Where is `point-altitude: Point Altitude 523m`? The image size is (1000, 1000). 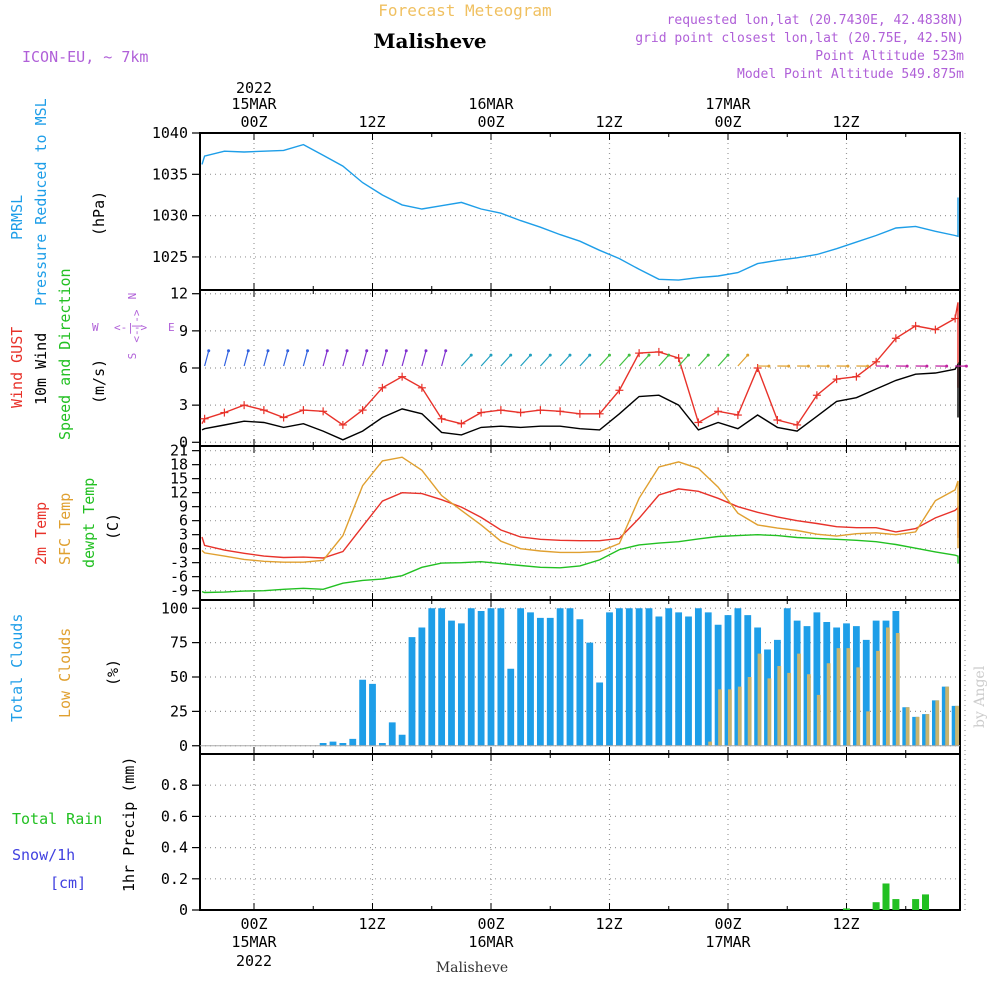 point-altitude: Point Altitude 523m is located at coordinates (889, 56).